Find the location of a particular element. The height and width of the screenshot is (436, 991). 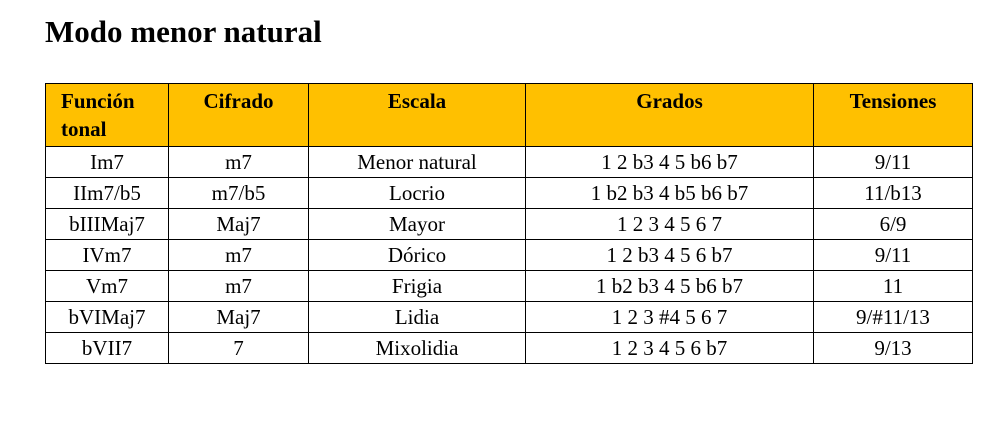

table-cell: 7 is located at coordinates (238, 348).